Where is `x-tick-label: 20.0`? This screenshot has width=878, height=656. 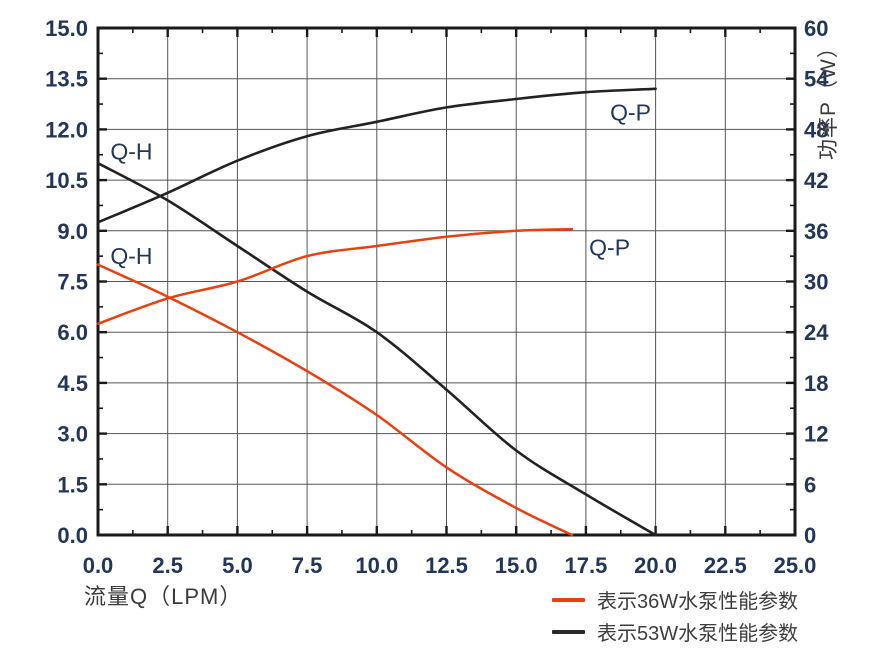 x-tick-label: 20.0 is located at coordinates (655, 565).